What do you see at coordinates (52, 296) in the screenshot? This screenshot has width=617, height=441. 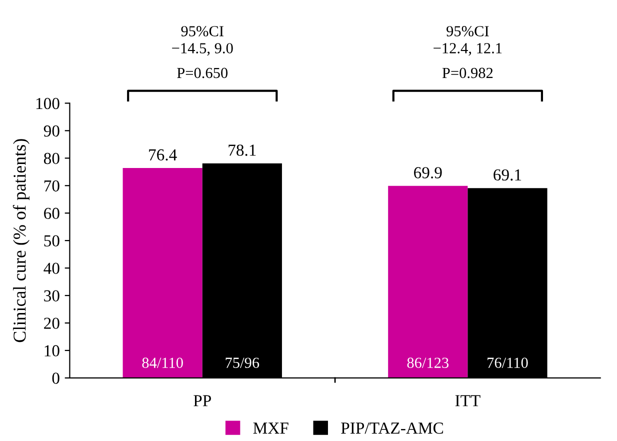 I see `y-tick-label: 30` at bounding box center [52, 296].